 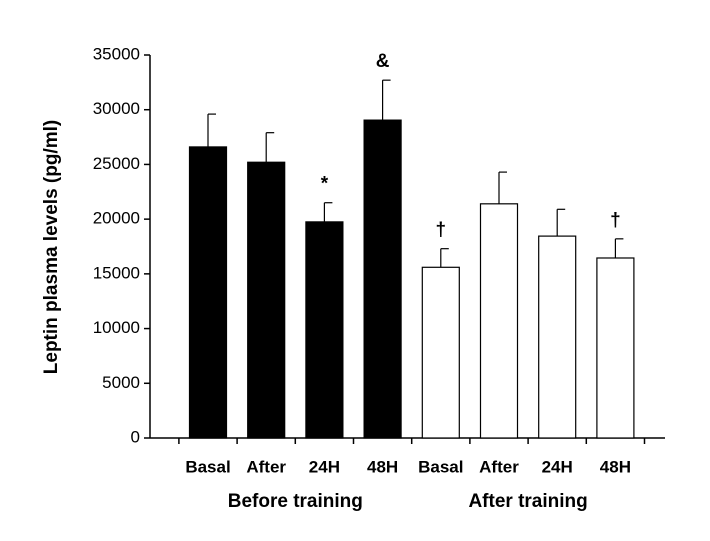 What do you see at coordinates (116, 218) in the screenshot?
I see `y-tick-label: 20000` at bounding box center [116, 218].